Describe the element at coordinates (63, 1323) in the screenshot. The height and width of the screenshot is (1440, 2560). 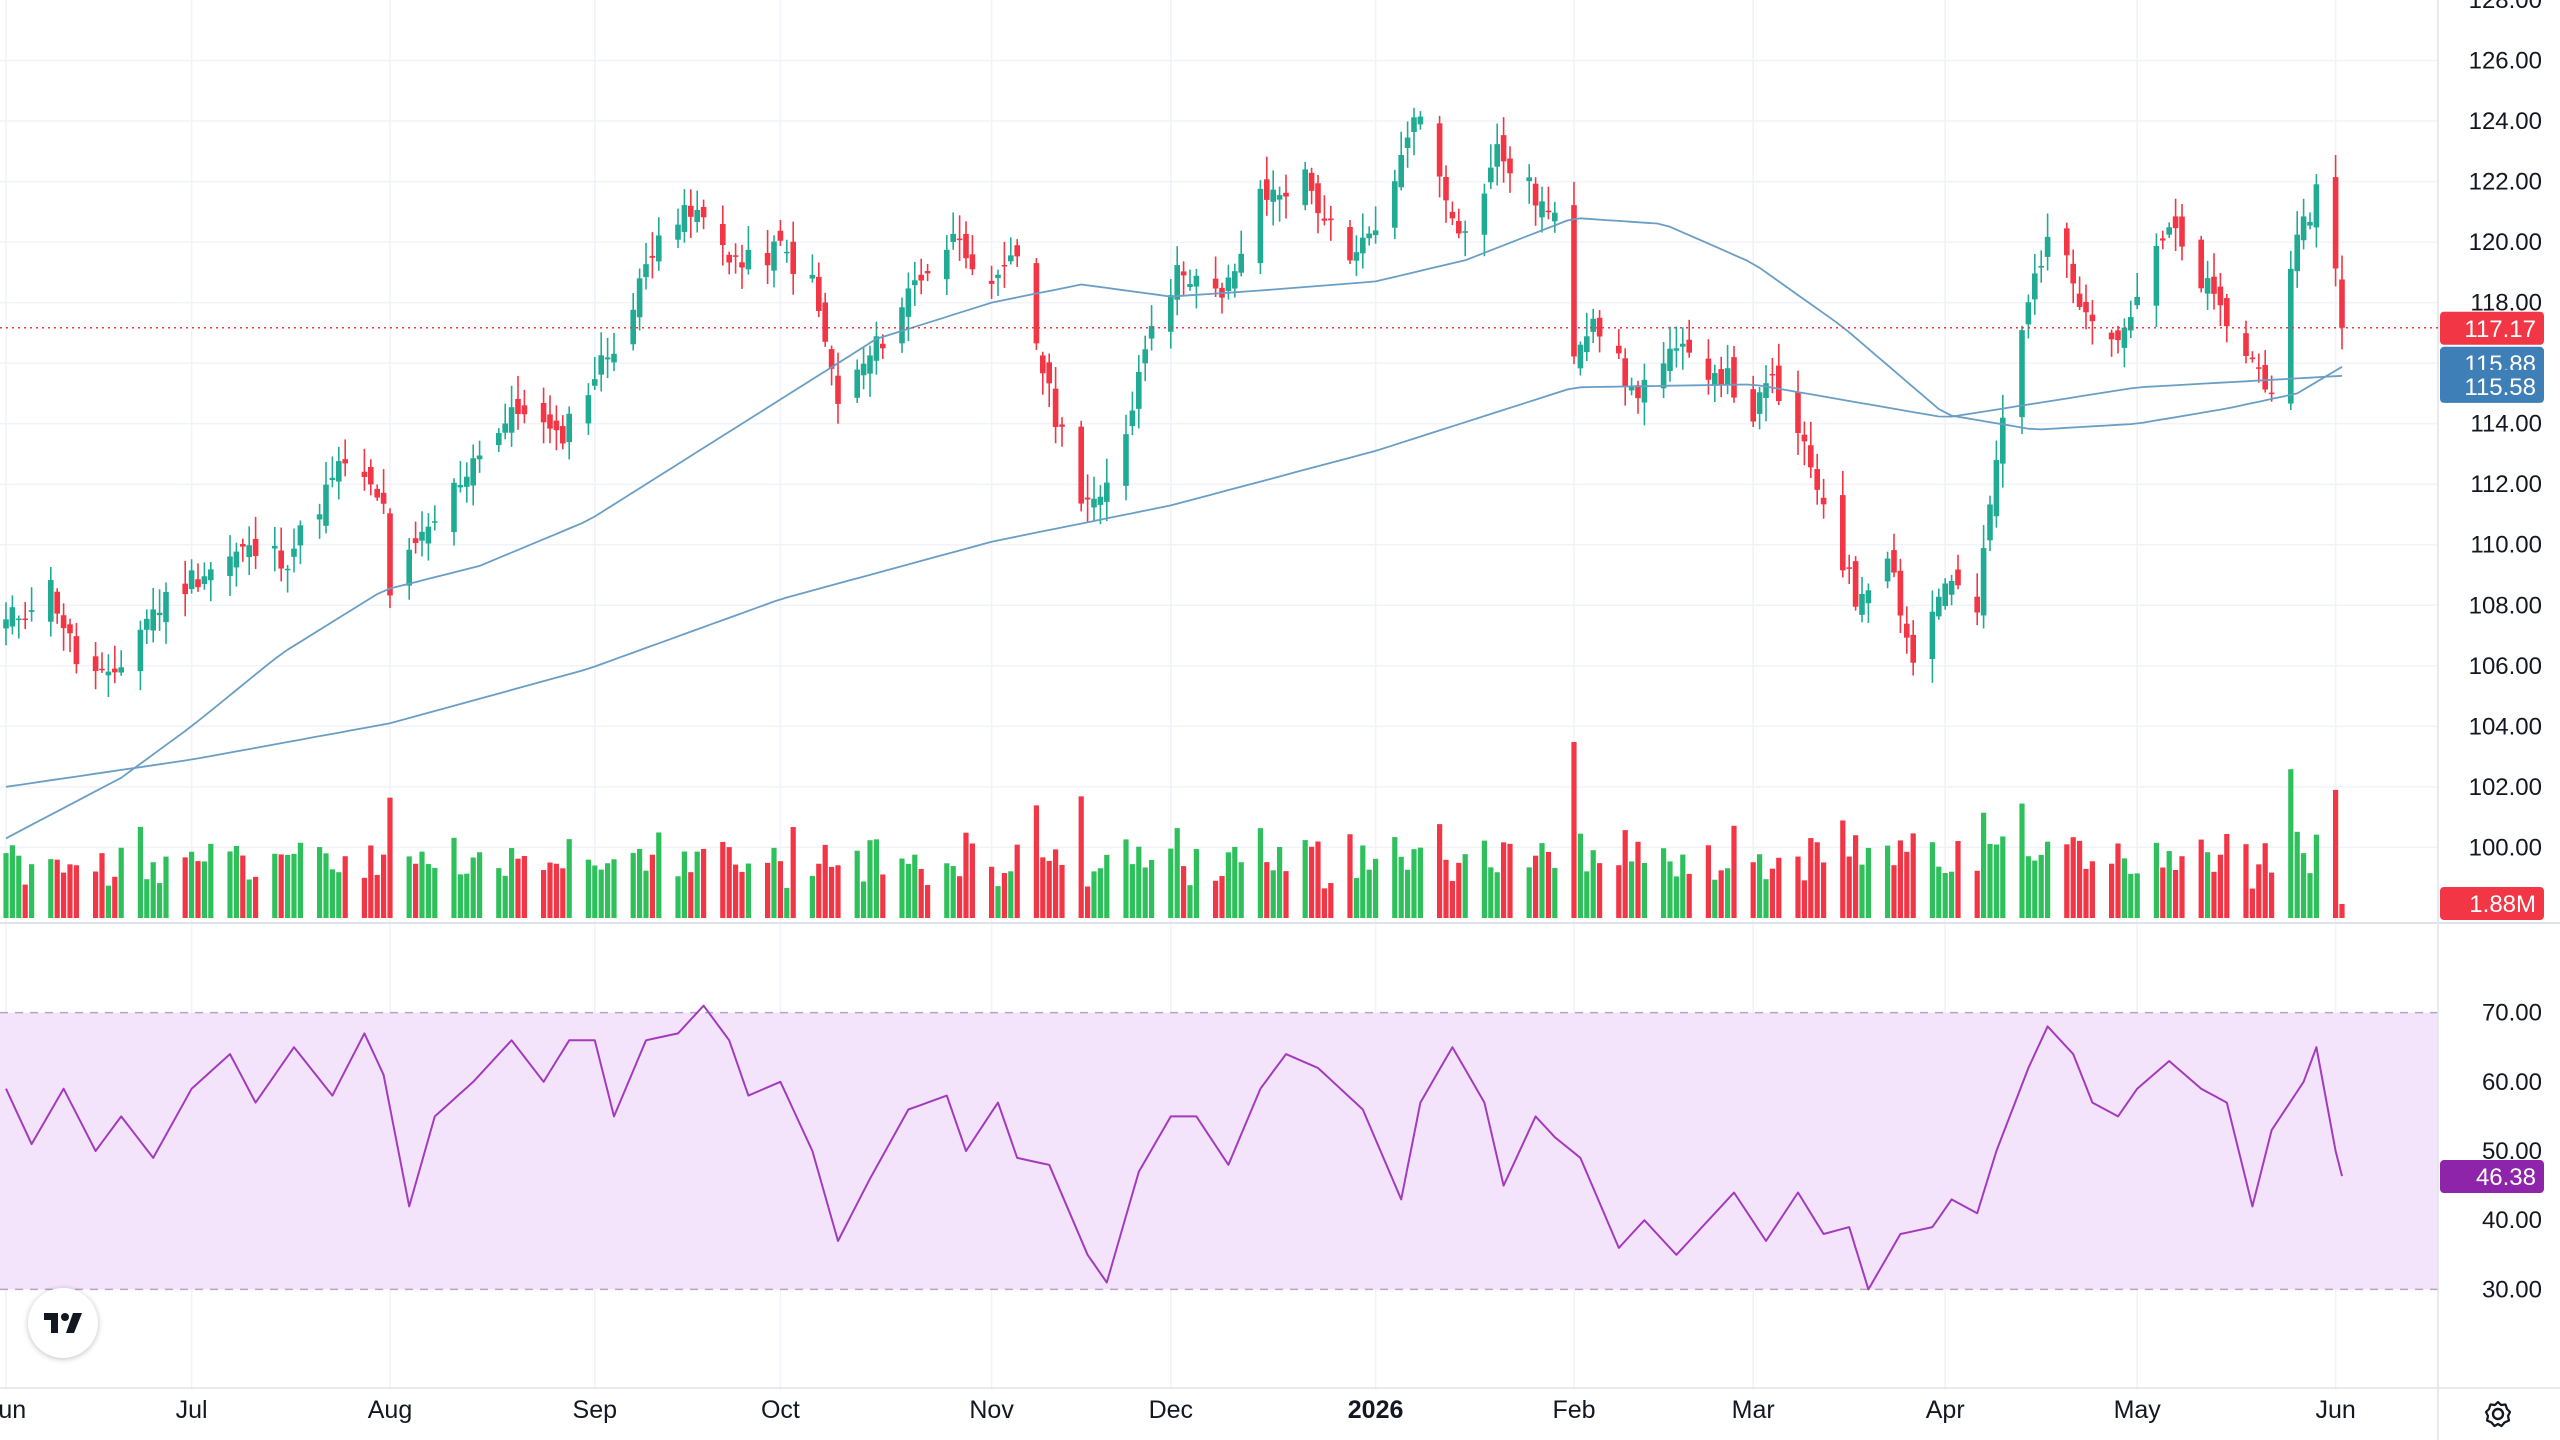
I see `tradingview-logo-icon` at that location.